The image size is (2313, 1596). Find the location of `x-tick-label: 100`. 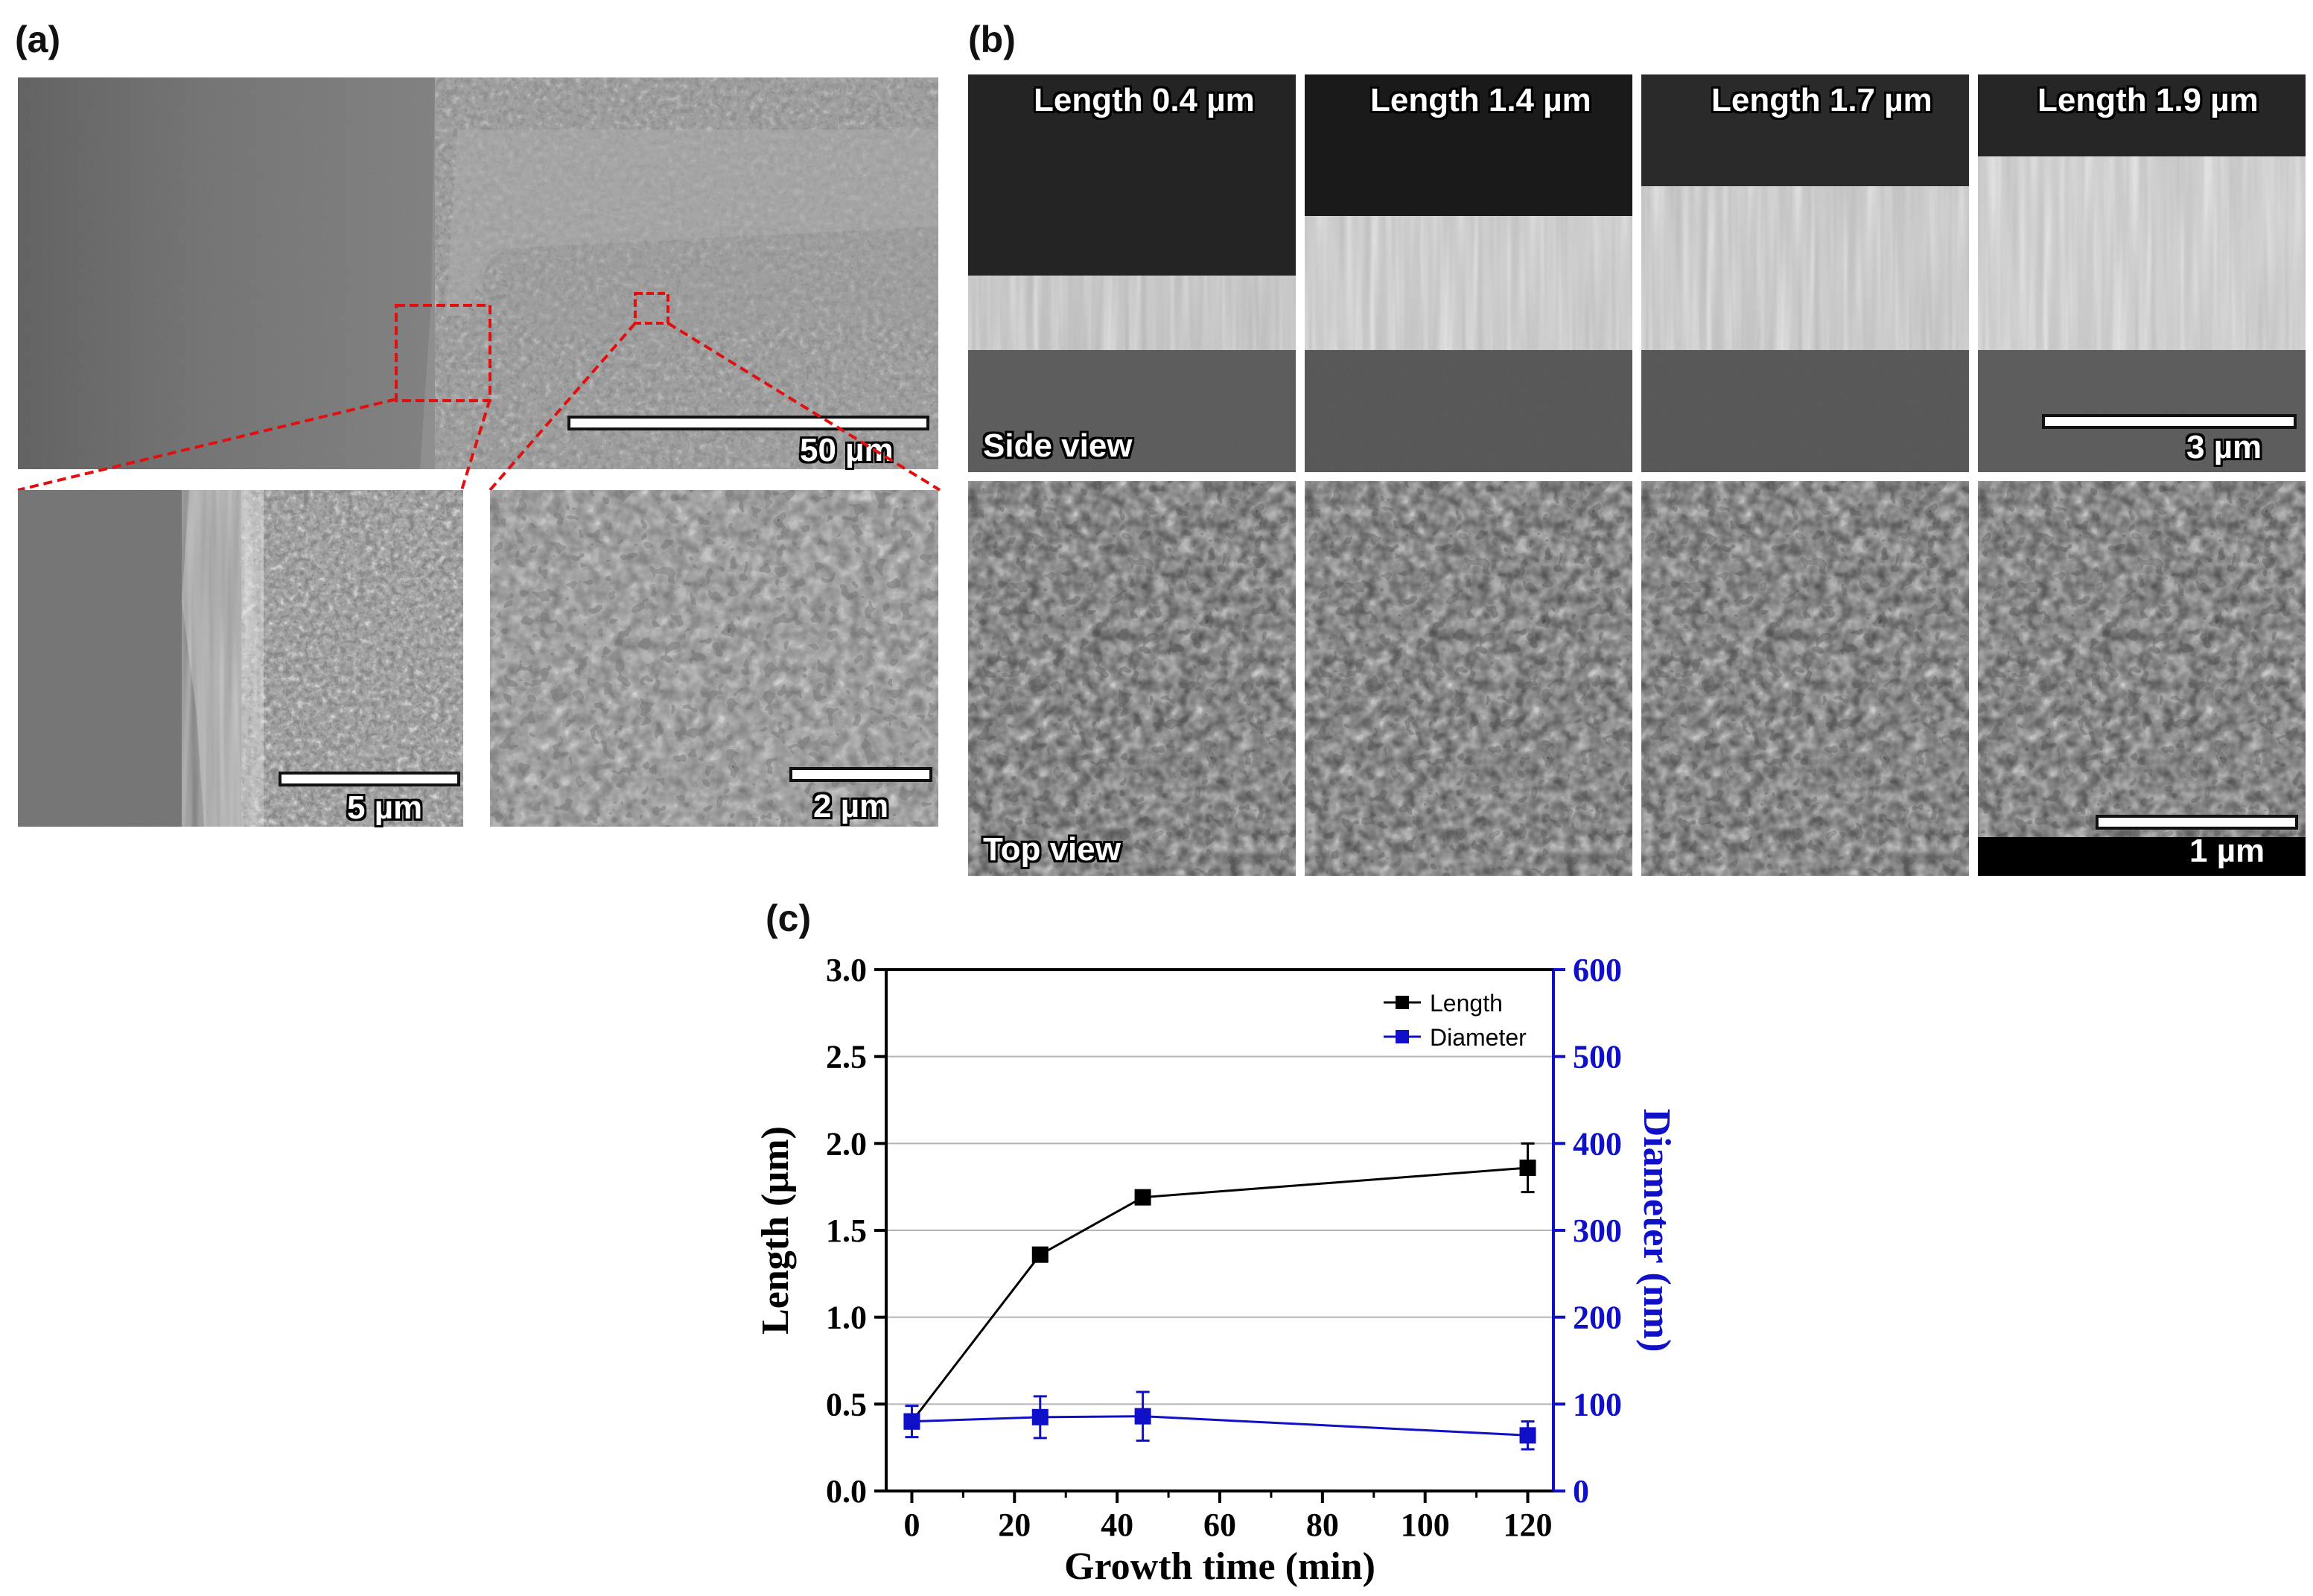

x-tick-label: 100 is located at coordinates (1425, 1525).